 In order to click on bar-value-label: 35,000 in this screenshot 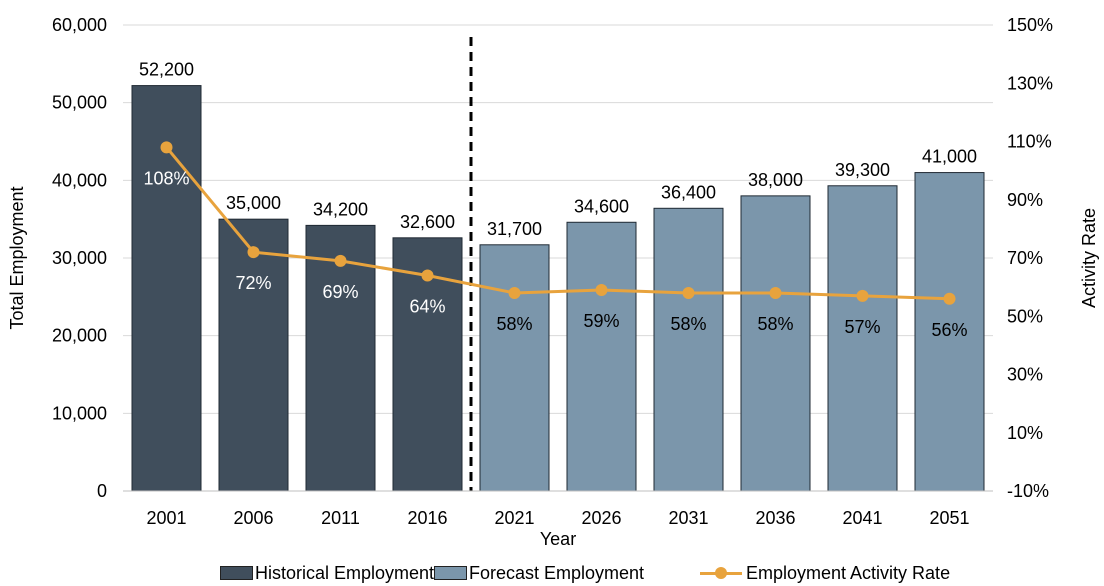, I will do `click(253, 203)`.